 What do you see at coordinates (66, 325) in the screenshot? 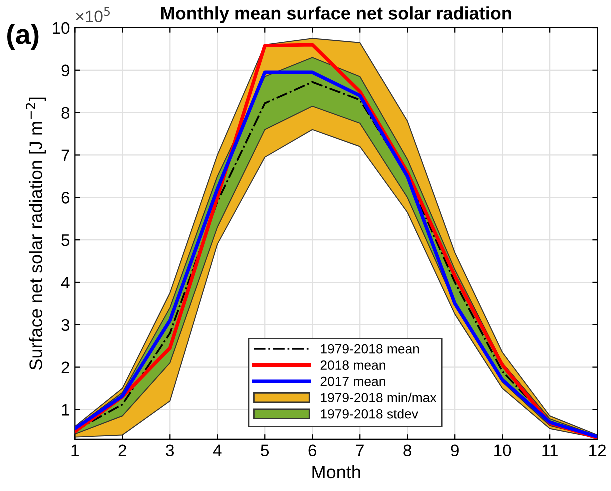
I see `y-tick-label: 3` at bounding box center [66, 325].